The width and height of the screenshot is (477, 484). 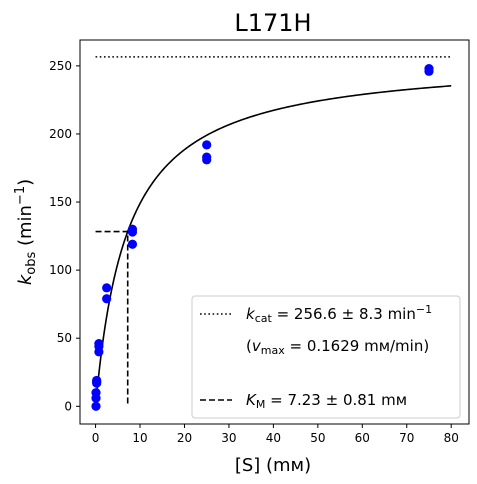 What do you see at coordinates (249, 346) in the screenshot?
I see `legend-prefix: (` at bounding box center [249, 346].